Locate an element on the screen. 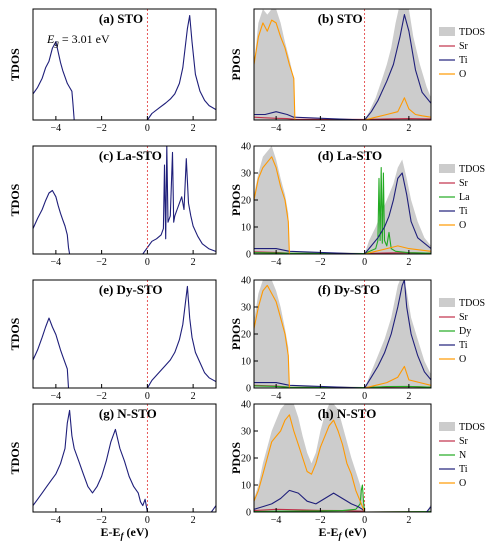 The width and height of the screenshot is (499, 550). band-gap-annotation: Eg = 3.01 eV is located at coordinates (78, 40).